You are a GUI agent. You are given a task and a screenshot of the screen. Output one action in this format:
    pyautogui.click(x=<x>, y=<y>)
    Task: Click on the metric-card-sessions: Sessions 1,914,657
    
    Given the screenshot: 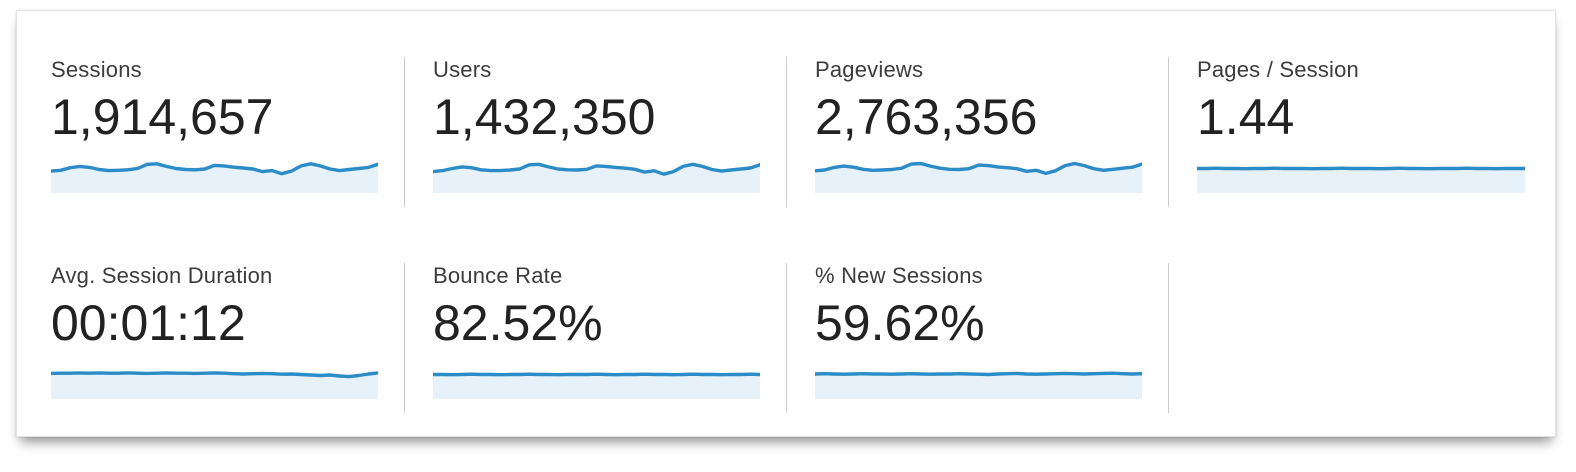 What is the action you would take?
    pyautogui.click(x=214, y=132)
    